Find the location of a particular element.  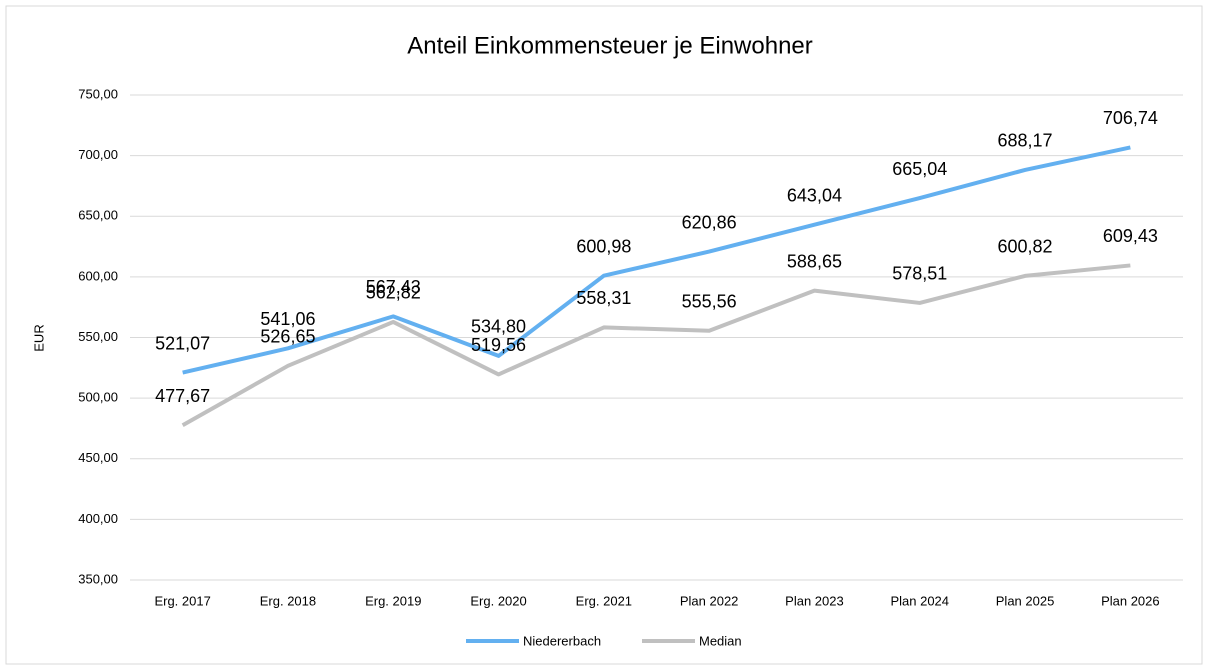

data-label: 578,51 is located at coordinates (919, 274).